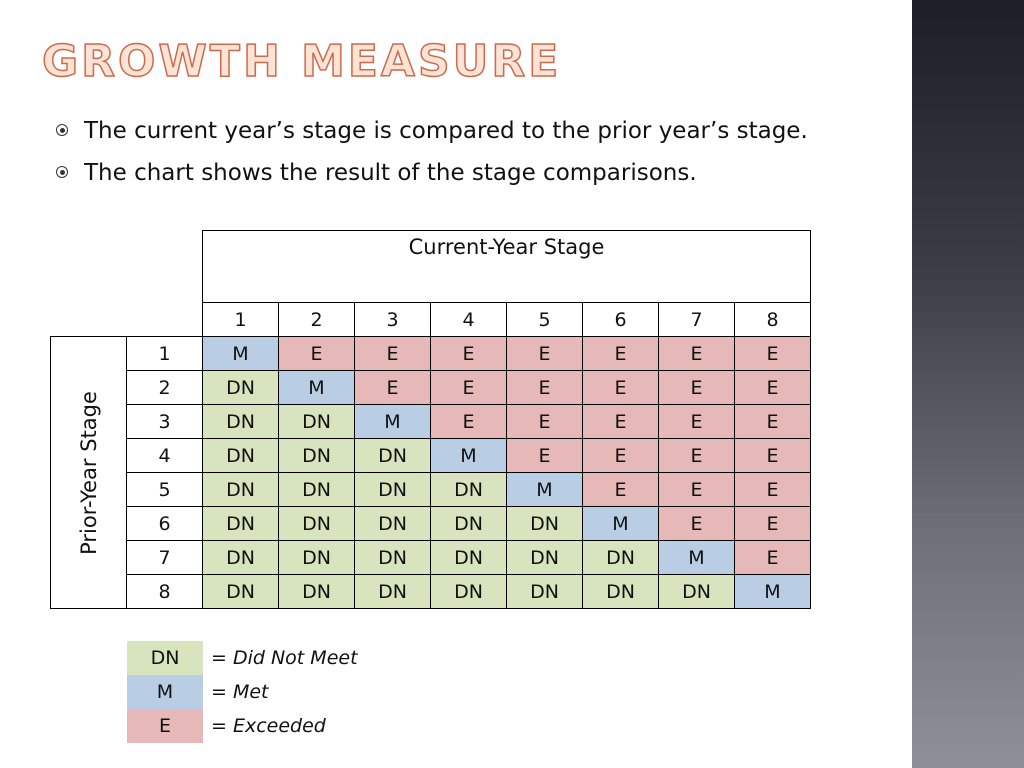 The height and width of the screenshot is (768, 1024). Describe the element at coordinates (164, 455) in the screenshot. I see `row-header-cell: 4` at that location.